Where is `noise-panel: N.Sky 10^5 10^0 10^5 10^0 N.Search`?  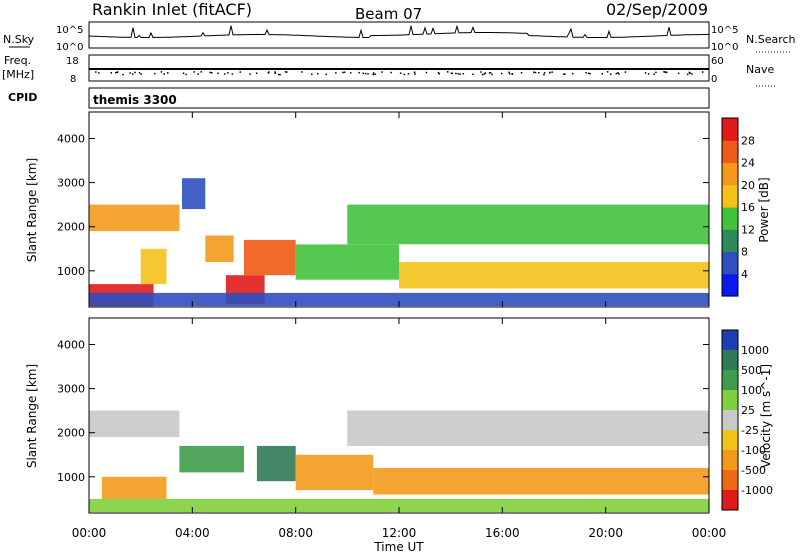 noise-panel: N.Sky 10^5 10^0 10^5 10^0 N.Search is located at coordinates (399, 37).